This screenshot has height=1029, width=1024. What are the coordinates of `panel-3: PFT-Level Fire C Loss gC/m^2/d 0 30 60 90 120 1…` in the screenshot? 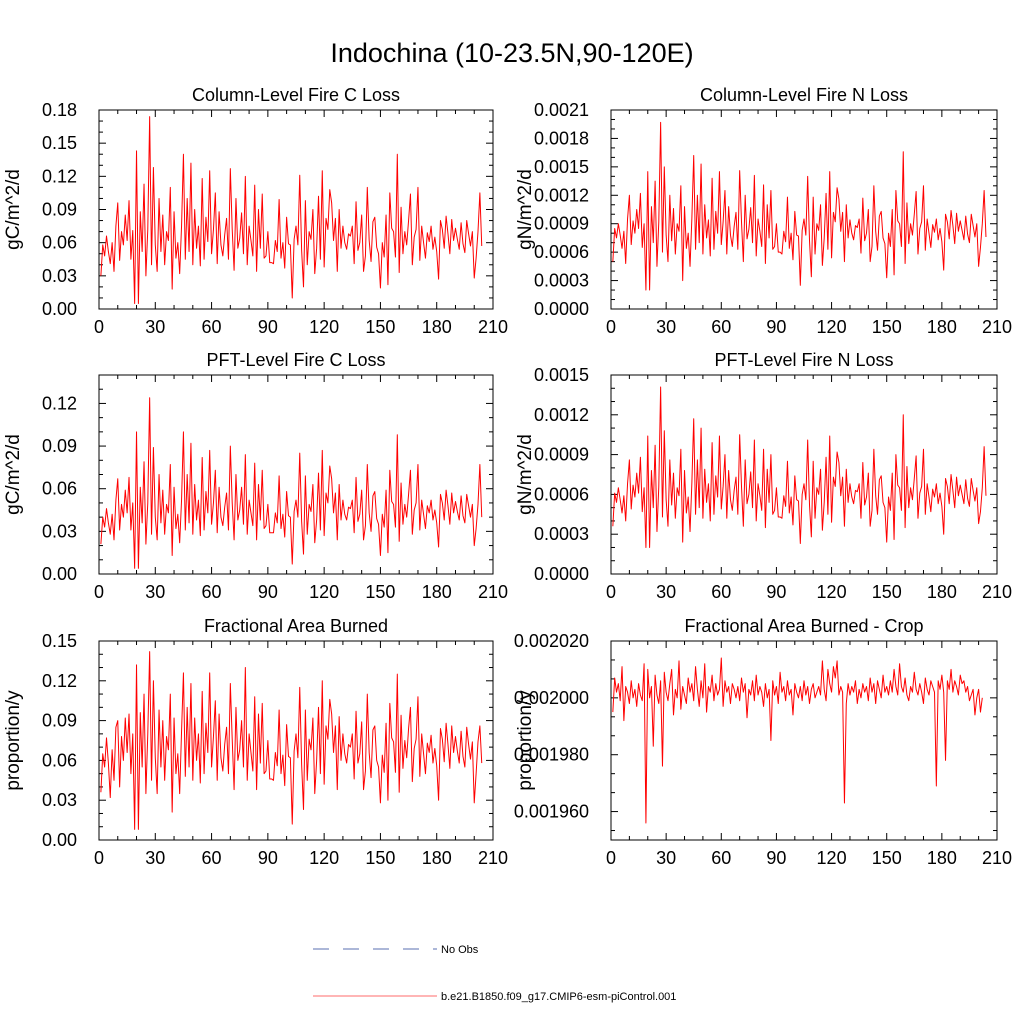 It's located at (255, 476).